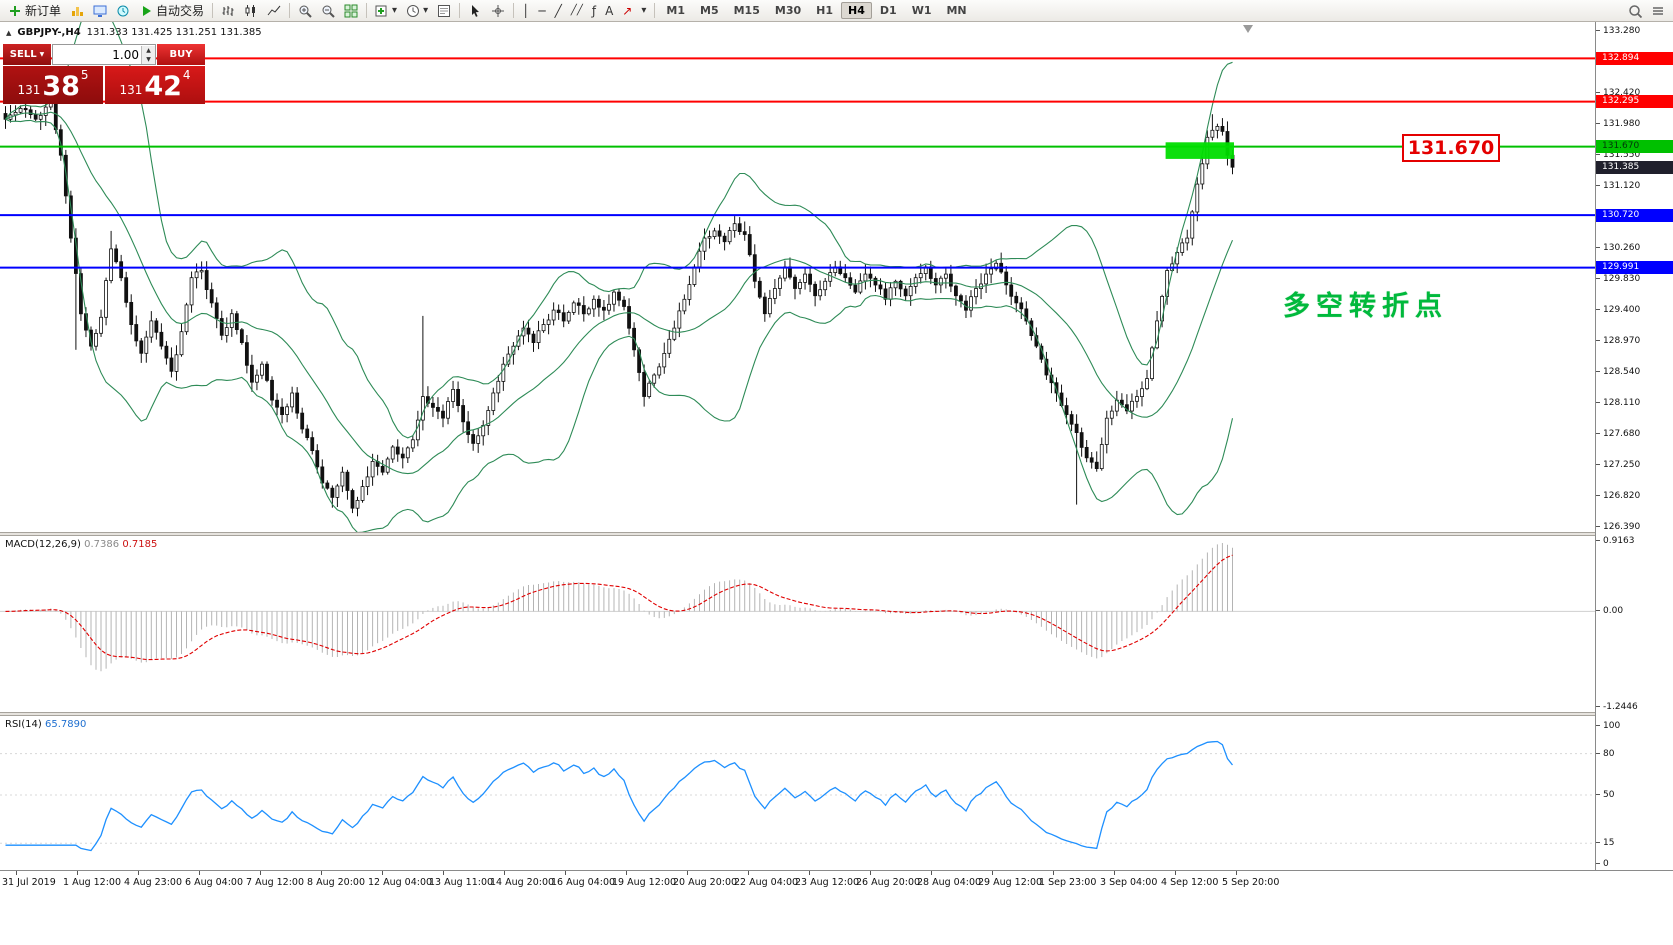  What do you see at coordinates (43, 544) in the screenshot?
I see `macd-name: MACD(12,26,9)` at bounding box center [43, 544].